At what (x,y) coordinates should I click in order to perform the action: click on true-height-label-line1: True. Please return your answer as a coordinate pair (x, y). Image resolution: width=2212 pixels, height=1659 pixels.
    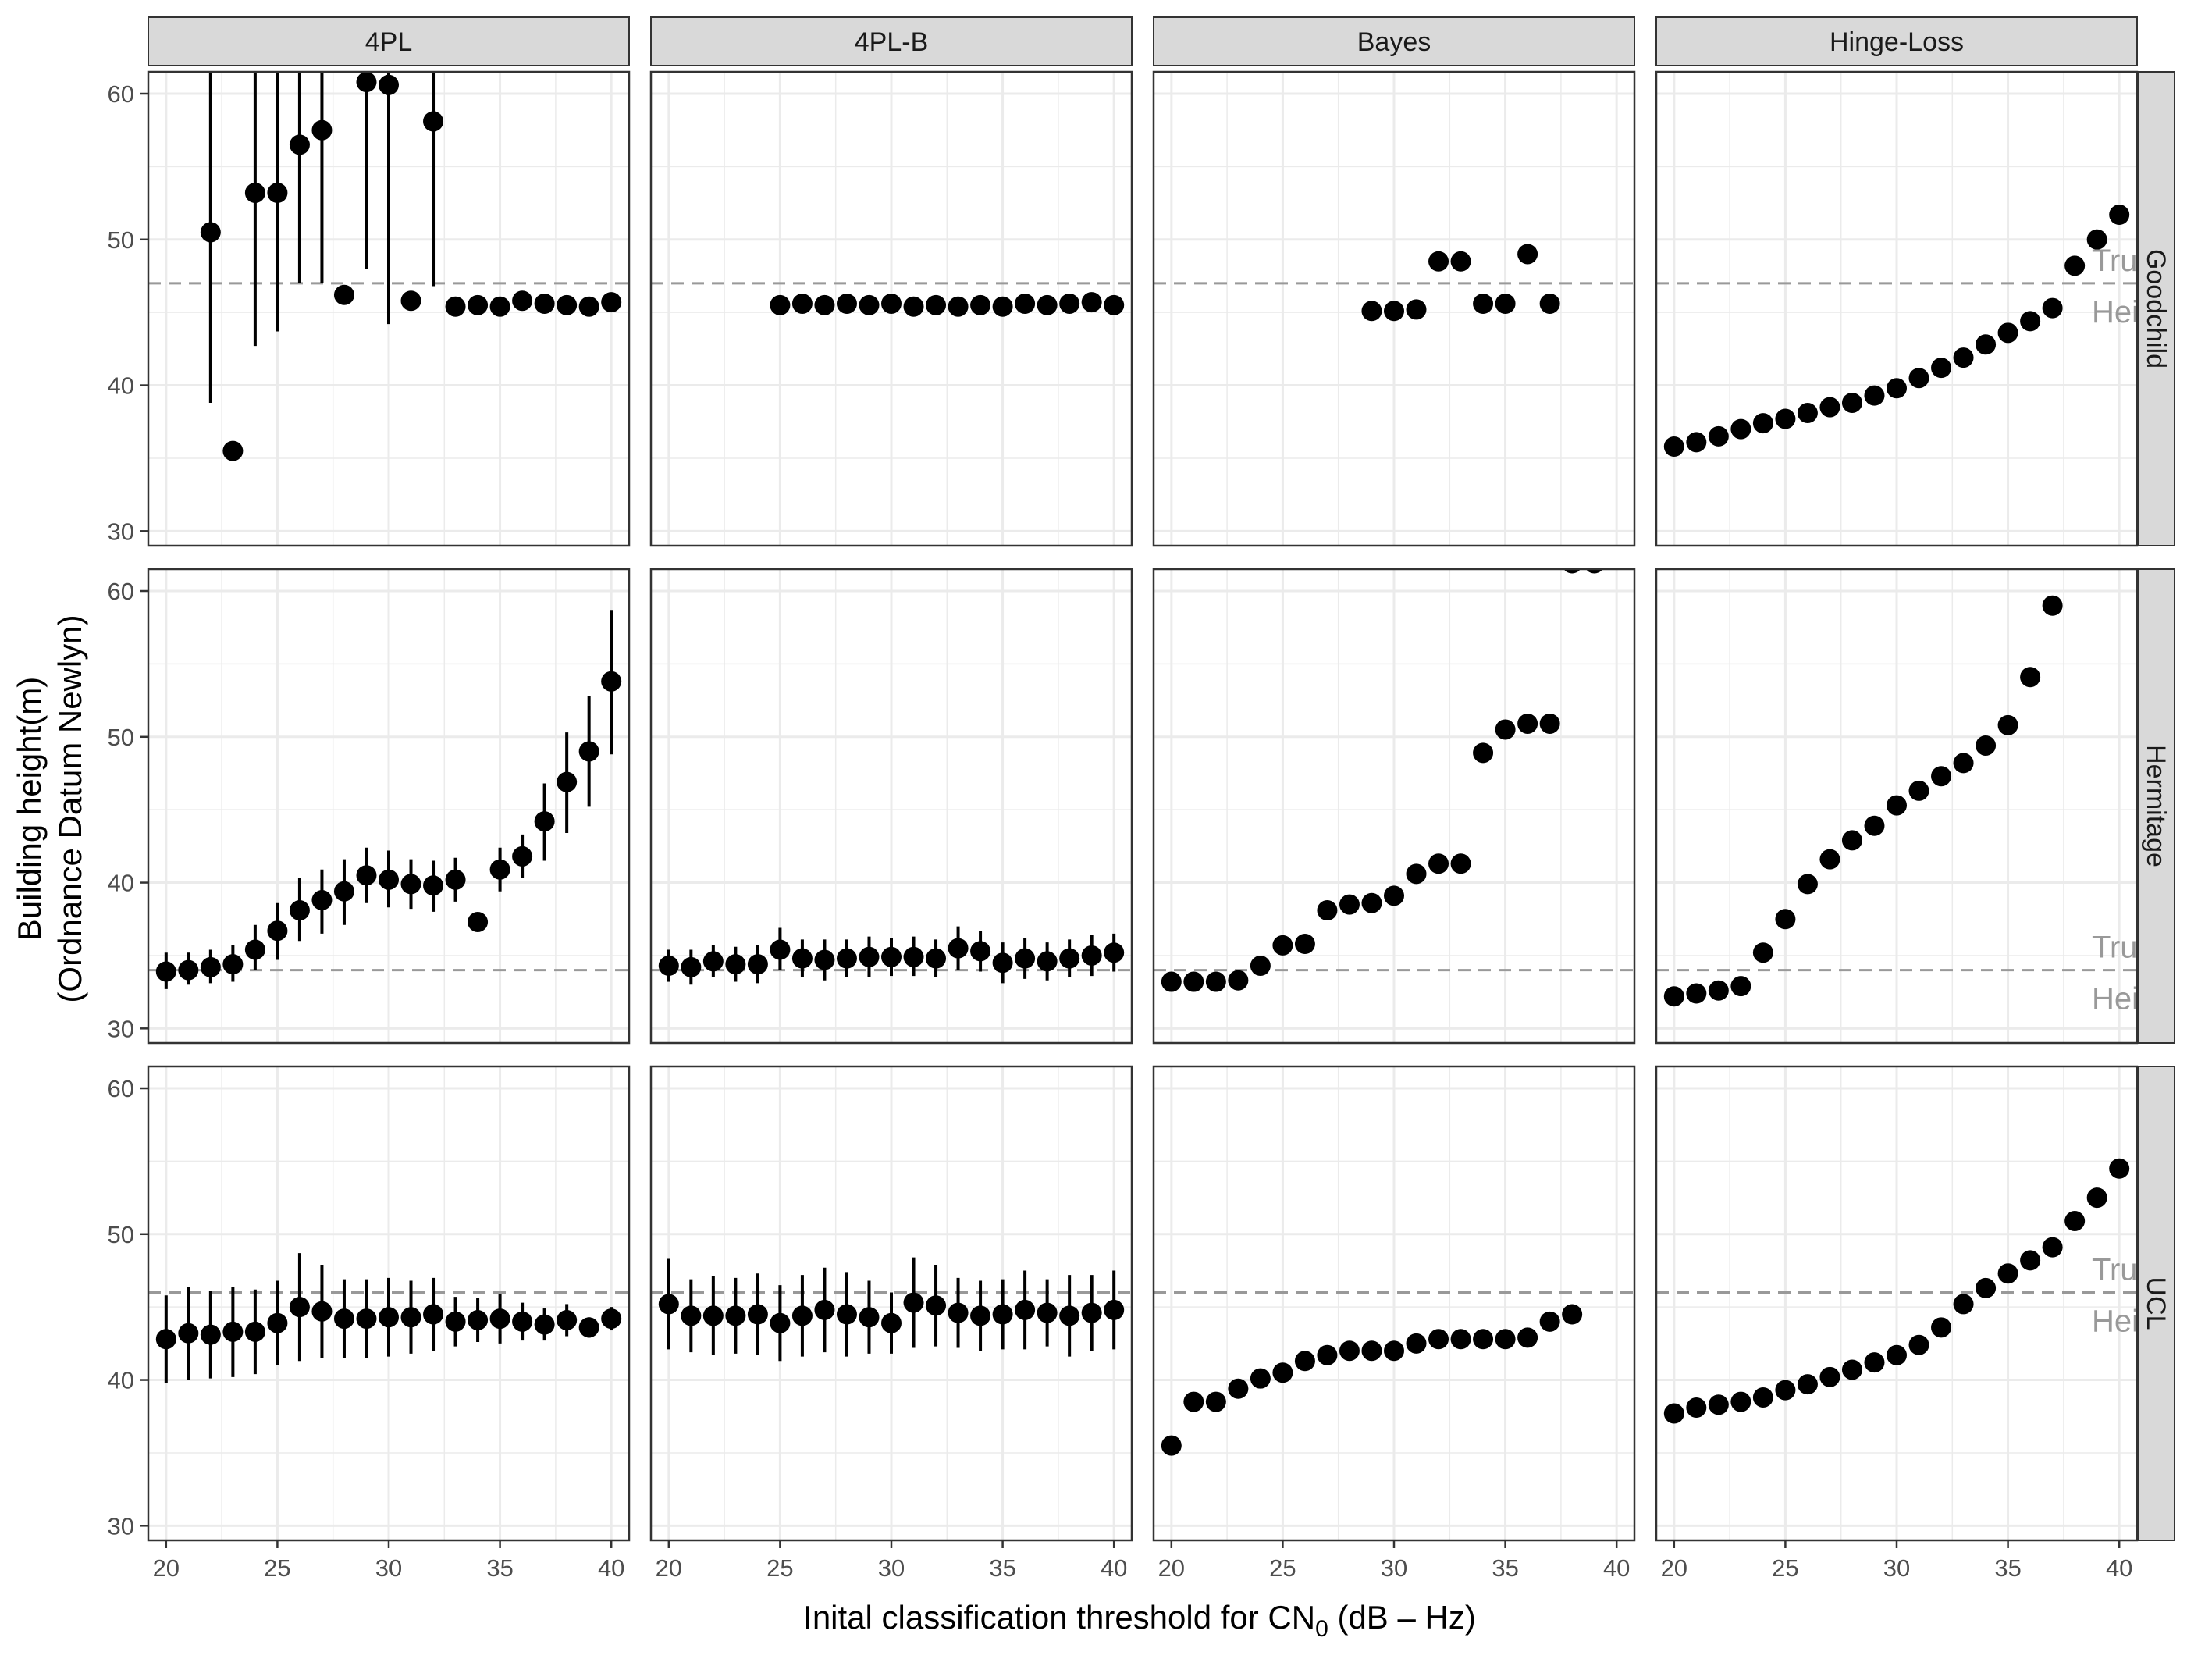
    Looking at the image, I should click on (2124, 1269).